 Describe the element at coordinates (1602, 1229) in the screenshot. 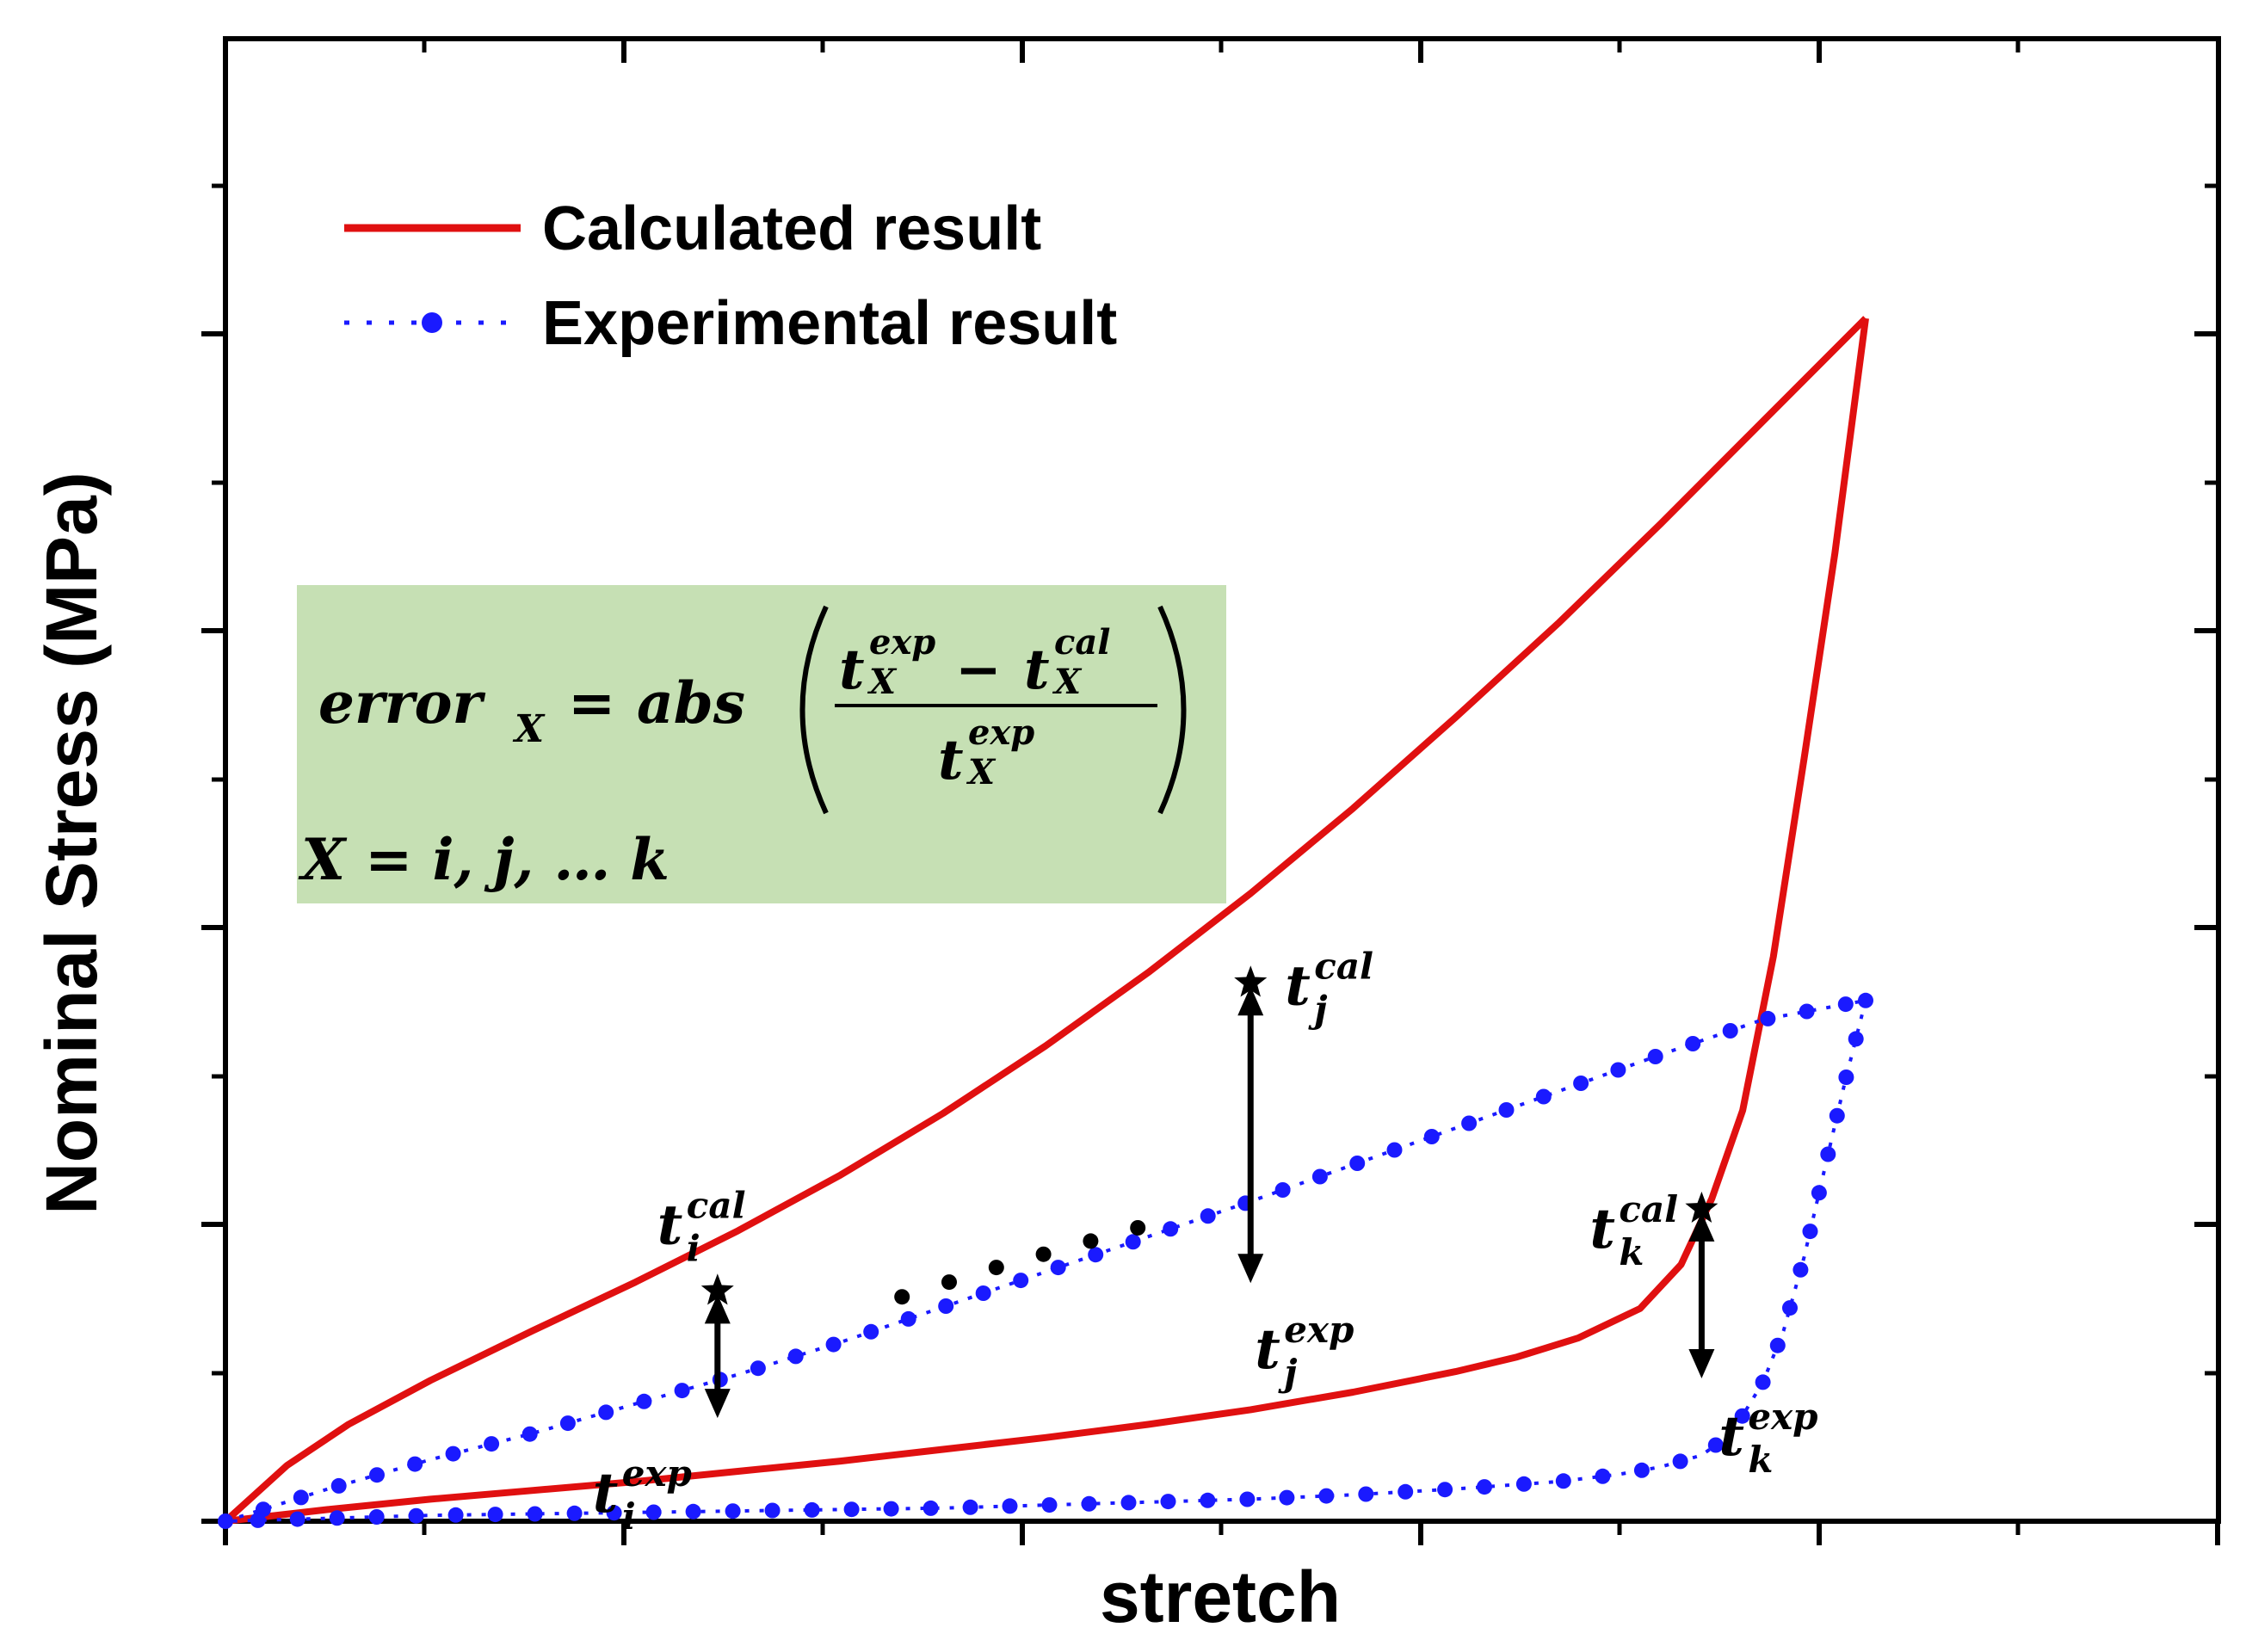

I see `annotation-cal-k-t: t` at that location.